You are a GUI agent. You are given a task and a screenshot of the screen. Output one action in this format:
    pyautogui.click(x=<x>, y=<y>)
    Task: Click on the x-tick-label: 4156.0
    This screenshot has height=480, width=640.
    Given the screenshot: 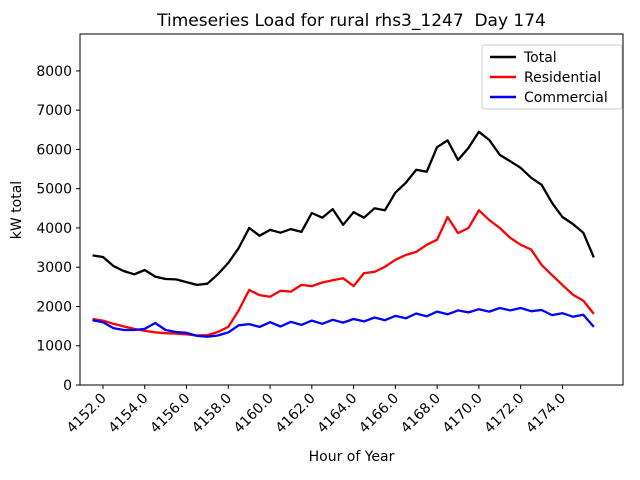 What is the action you would take?
    pyautogui.click(x=170, y=414)
    